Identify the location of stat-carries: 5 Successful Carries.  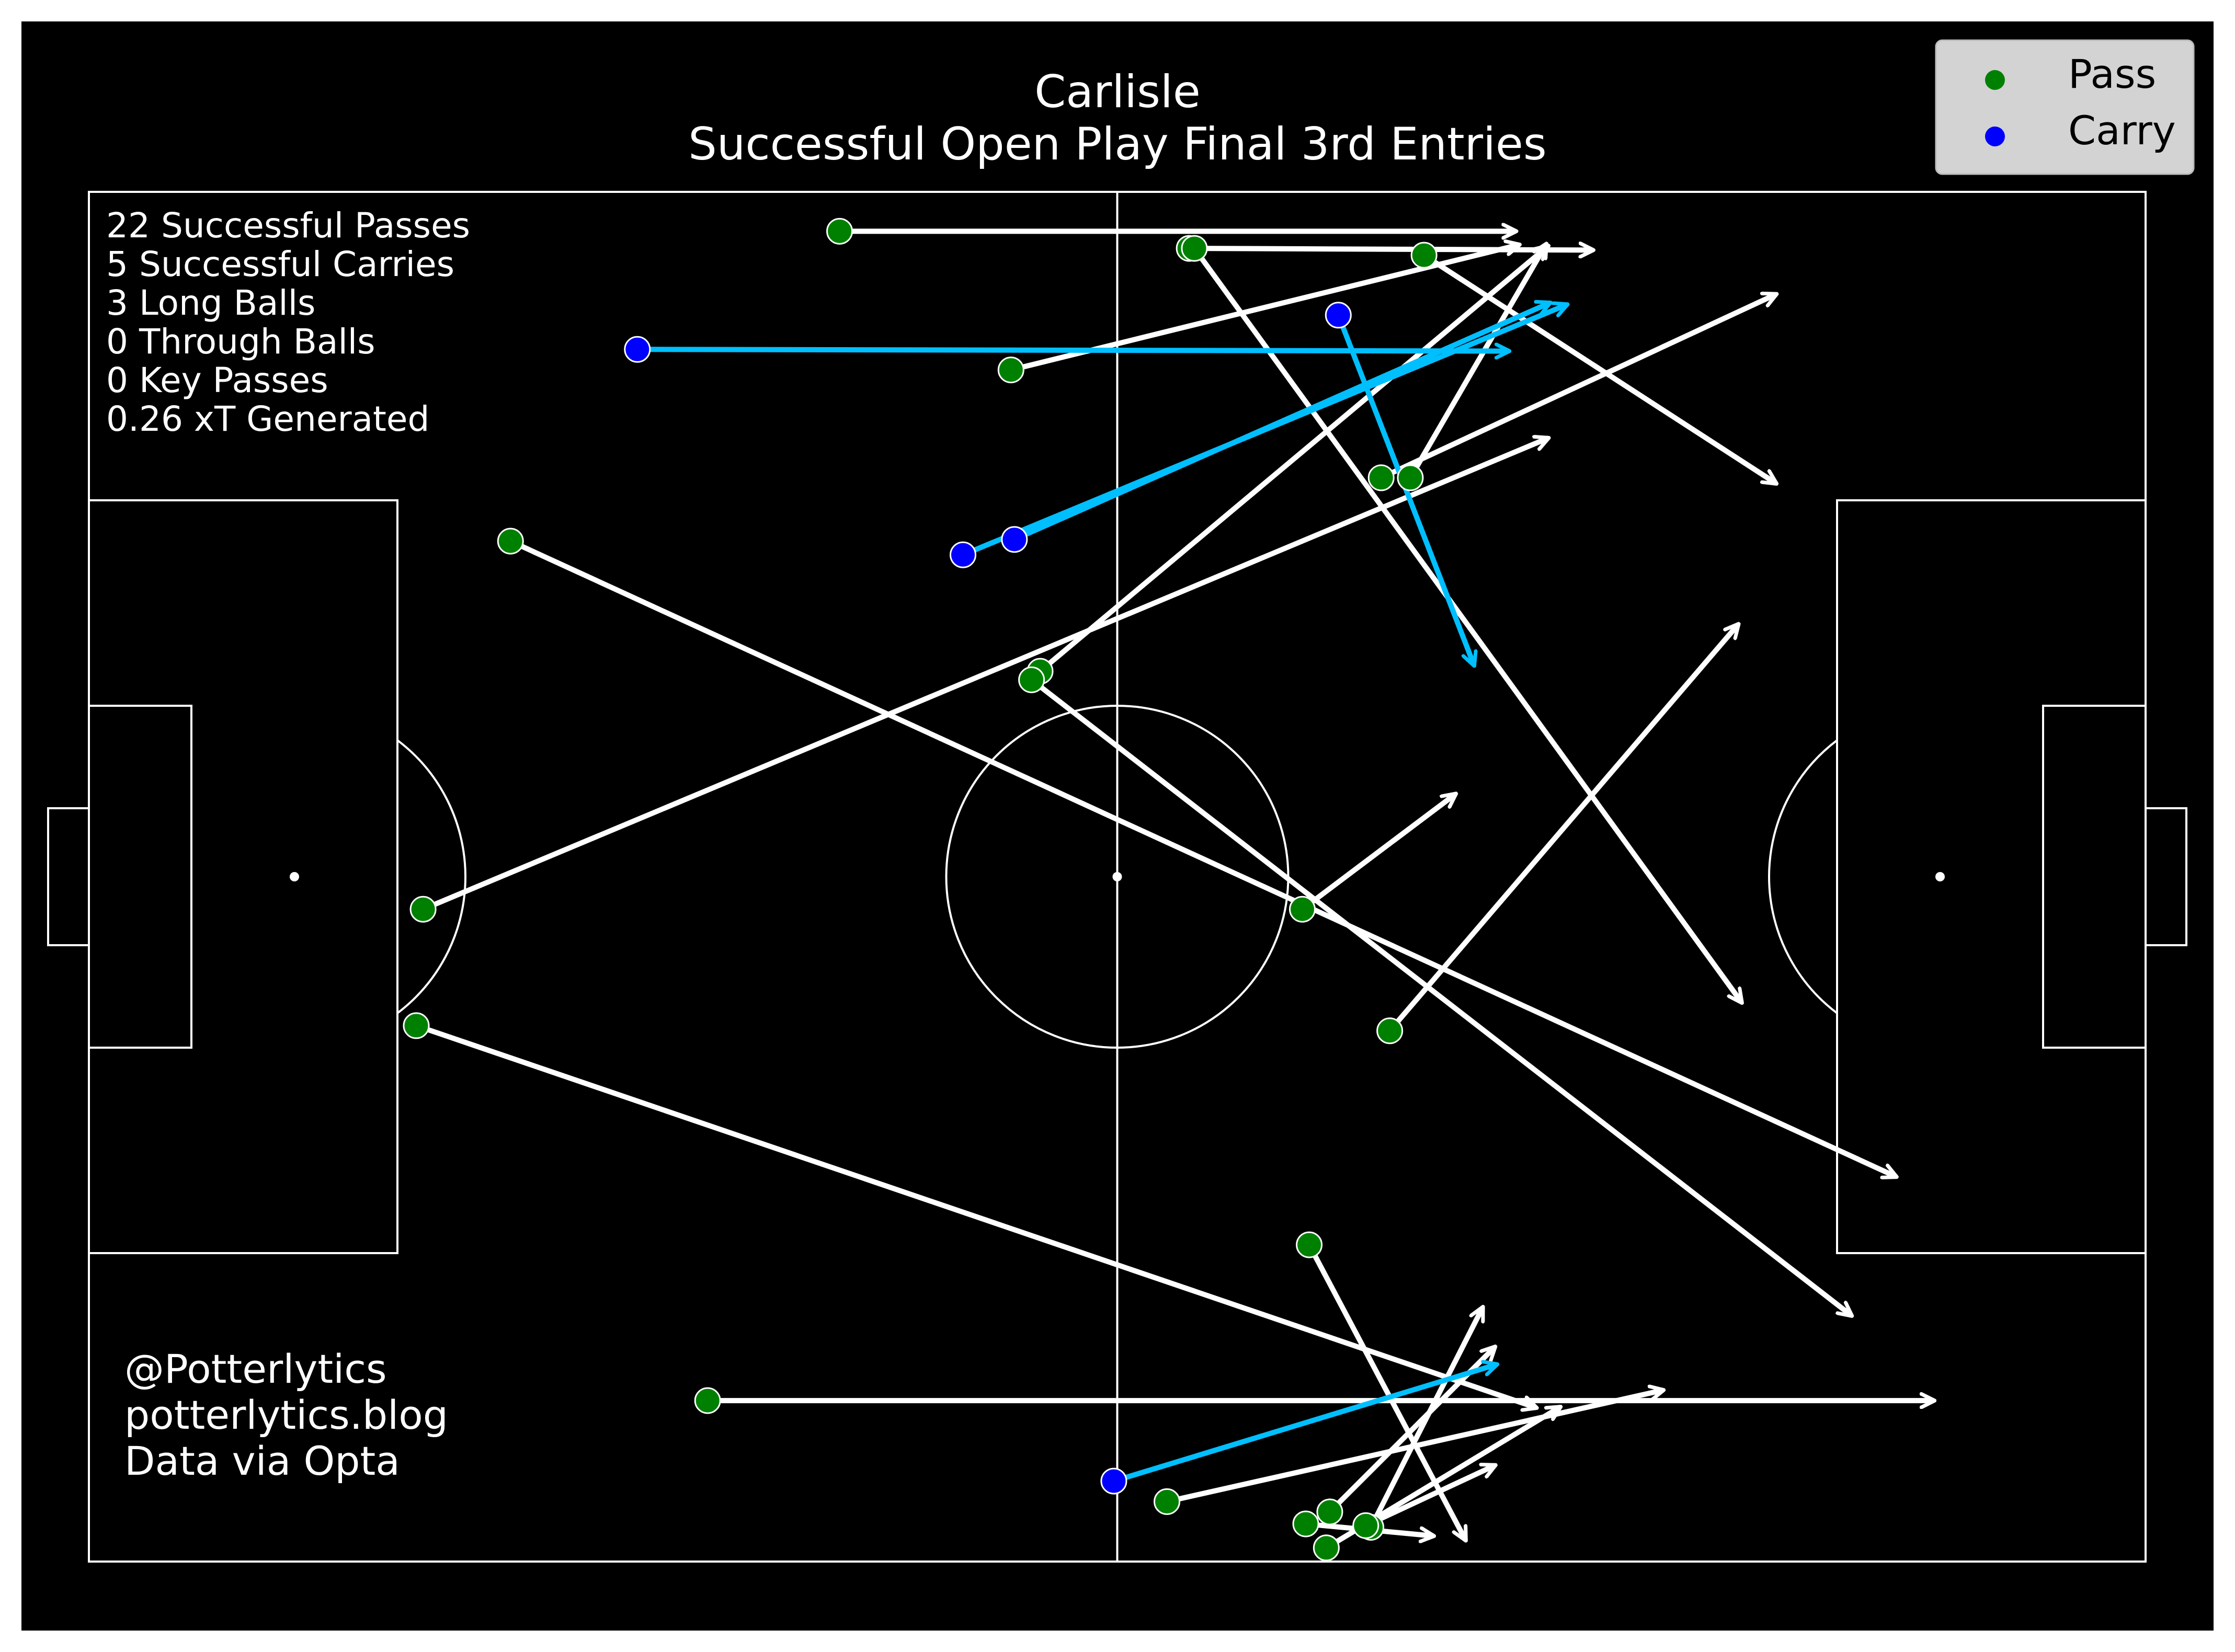
(280, 264).